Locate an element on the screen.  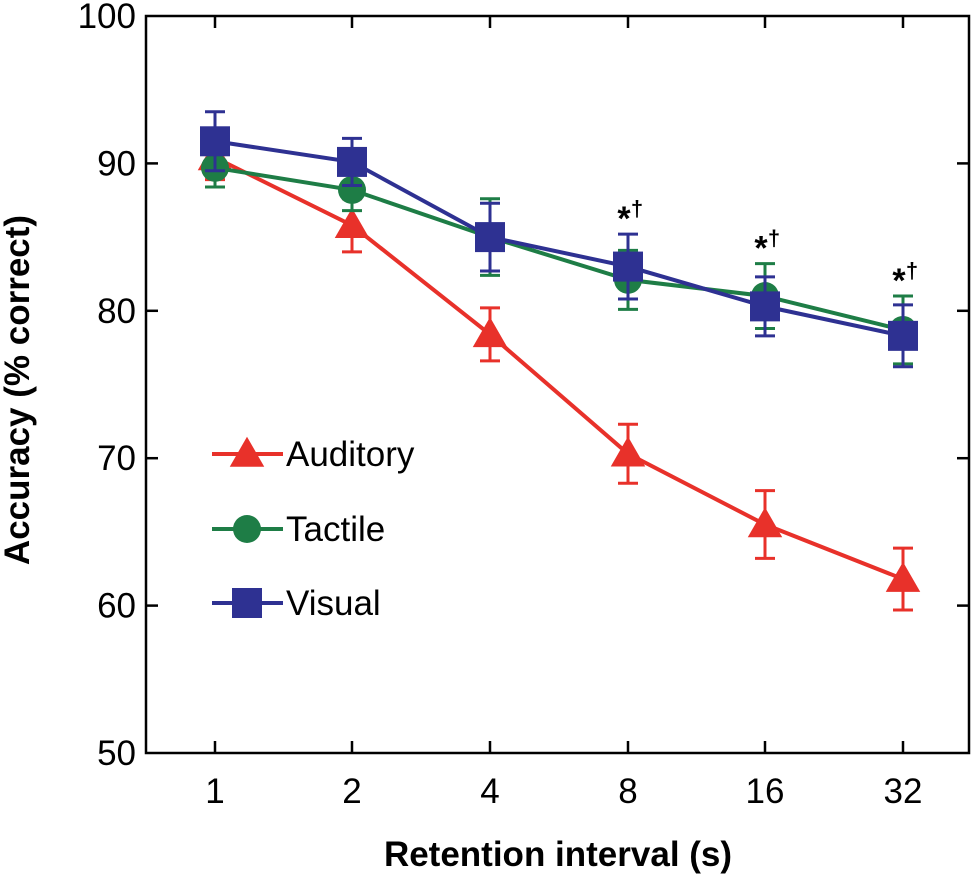
y-tick-label: 70 is located at coordinates (116, 458).